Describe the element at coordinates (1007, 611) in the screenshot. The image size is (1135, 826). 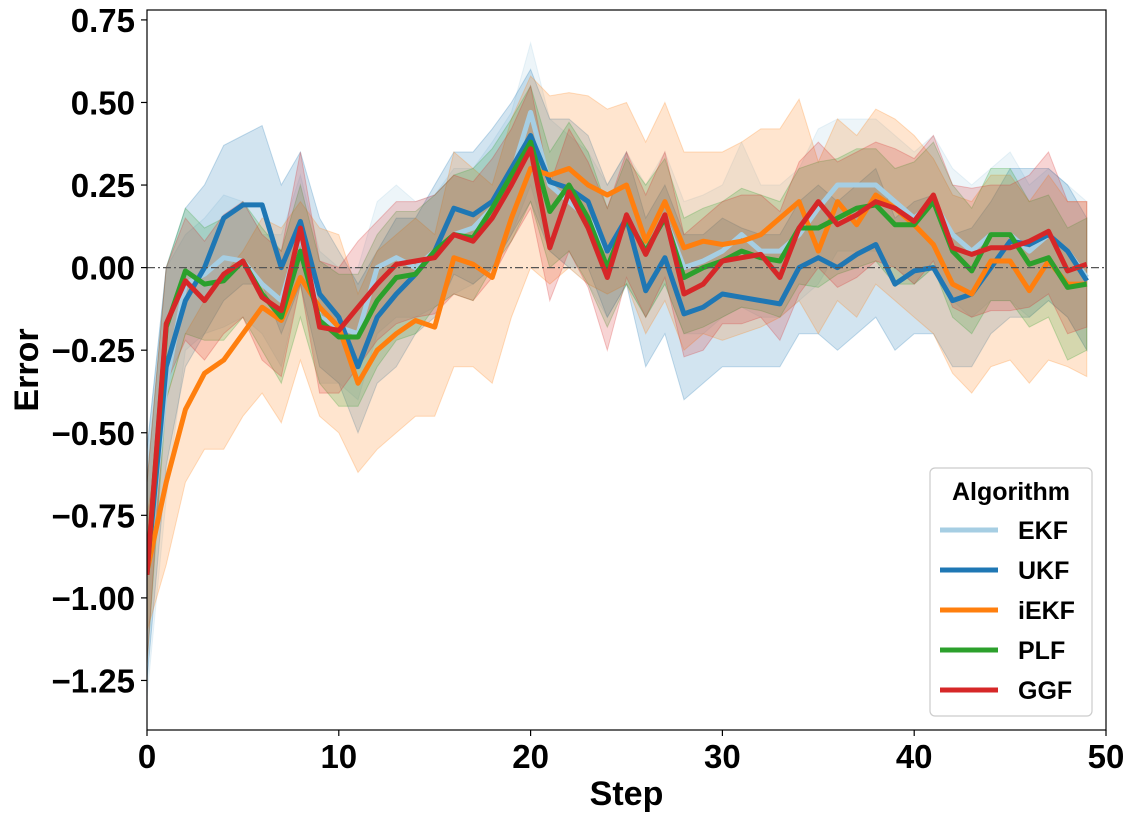
I see `legend-items: EKF UKF iEKF PLF GGF` at that location.